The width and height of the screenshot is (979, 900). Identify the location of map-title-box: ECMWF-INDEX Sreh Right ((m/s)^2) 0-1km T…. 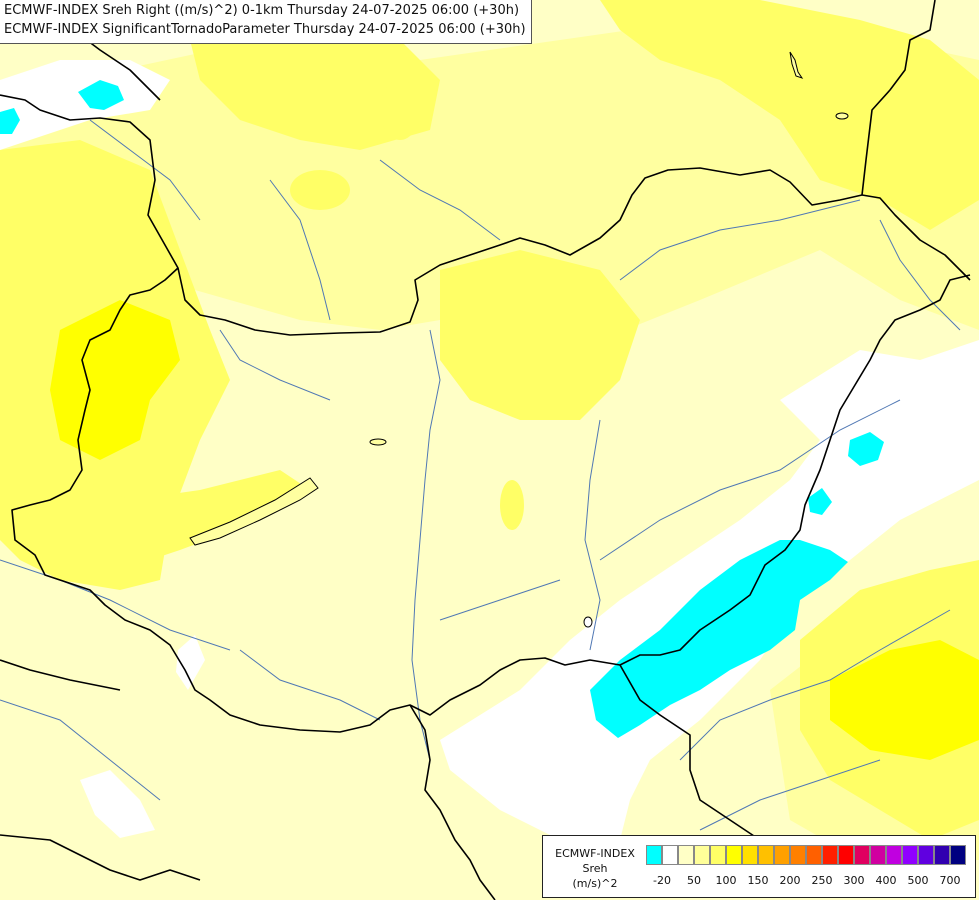
(266, 22).